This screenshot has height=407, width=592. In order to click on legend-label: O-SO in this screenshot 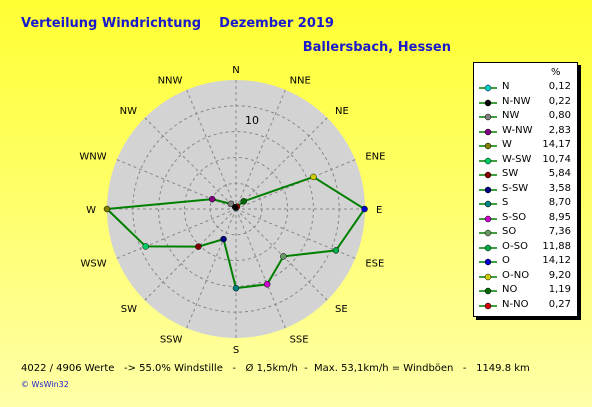, I will do `click(515, 246)`.